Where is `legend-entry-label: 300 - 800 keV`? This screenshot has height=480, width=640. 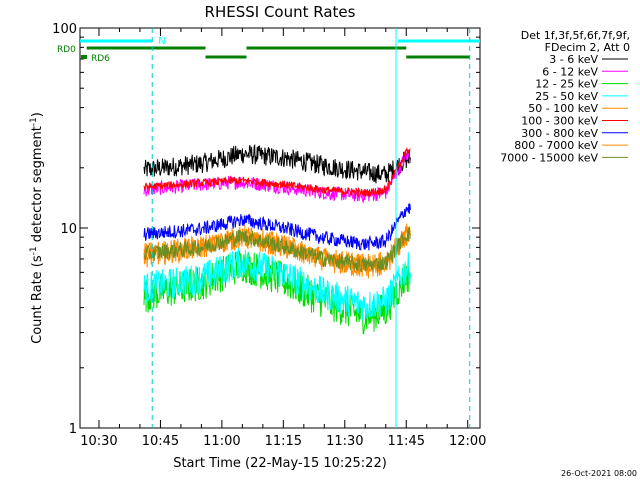 legend-entry-label: 300 - 800 keV is located at coordinates (559, 133).